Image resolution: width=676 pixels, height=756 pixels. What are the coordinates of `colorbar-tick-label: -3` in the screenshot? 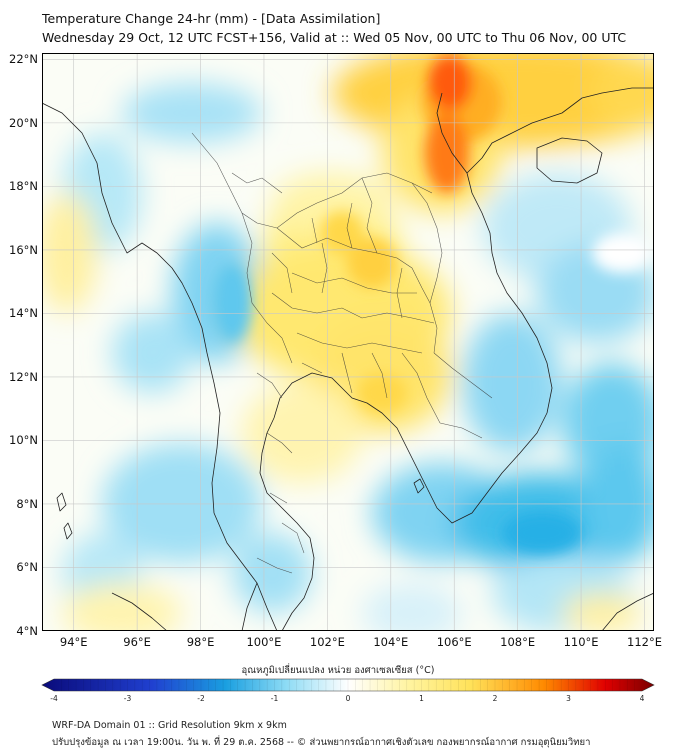 It's located at (128, 698).